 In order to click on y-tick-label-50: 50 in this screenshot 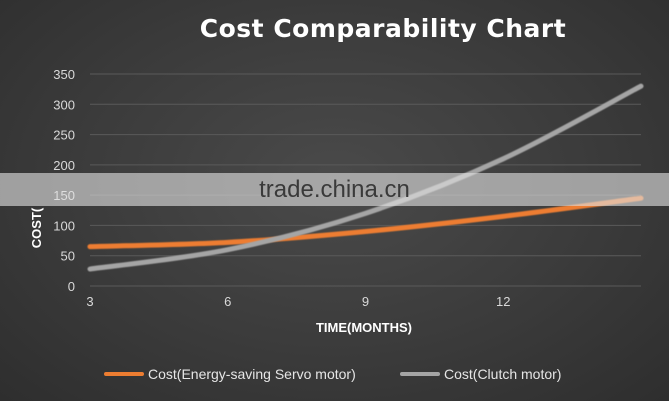, I will do `click(68, 256)`.